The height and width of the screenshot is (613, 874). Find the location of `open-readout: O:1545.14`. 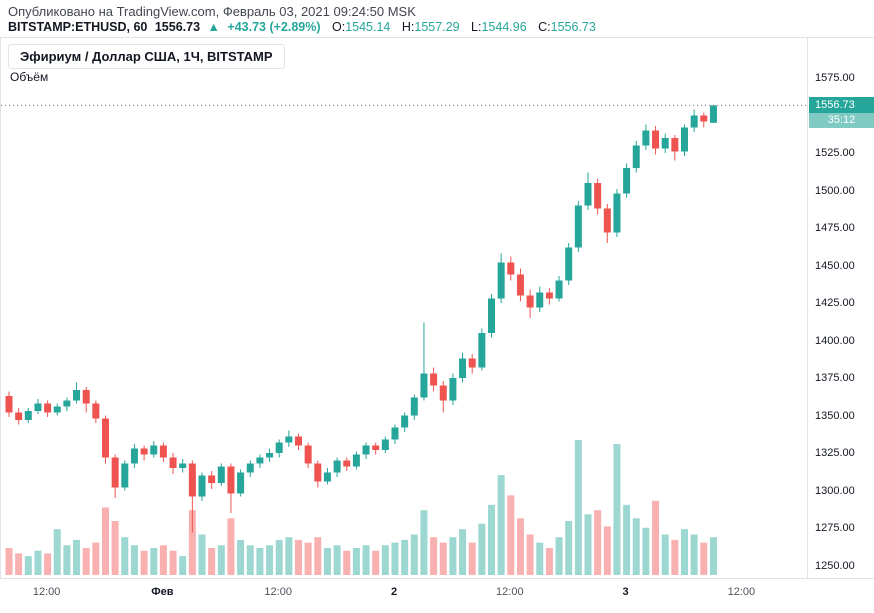

open-readout: O:1545.14 is located at coordinates (361, 27).